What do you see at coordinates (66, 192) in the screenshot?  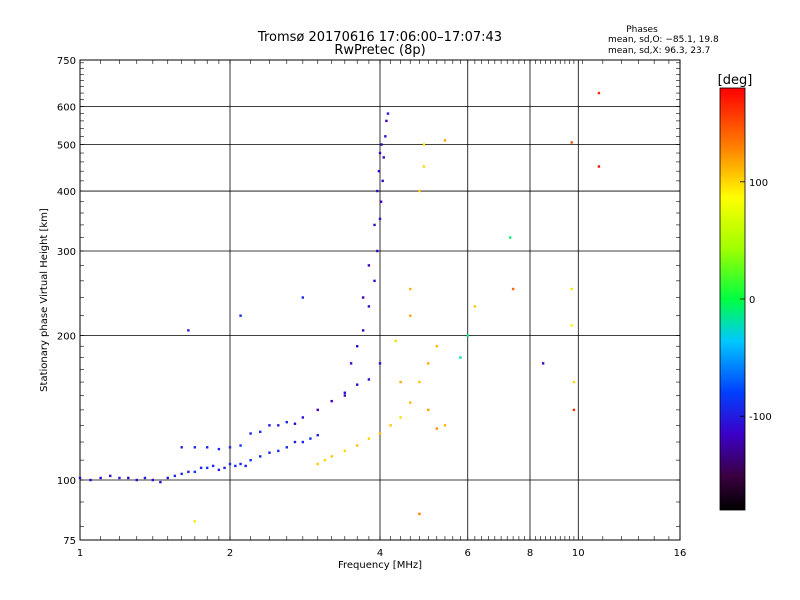 I see `y-tick-label: 400` at bounding box center [66, 192].